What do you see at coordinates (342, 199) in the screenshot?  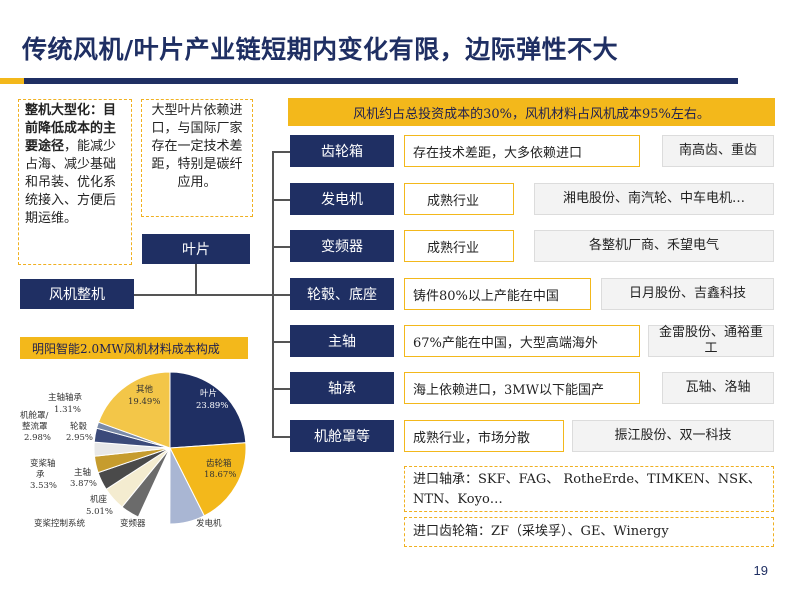 I see `component-generator: 发电机` at bounding box center [342, 199].